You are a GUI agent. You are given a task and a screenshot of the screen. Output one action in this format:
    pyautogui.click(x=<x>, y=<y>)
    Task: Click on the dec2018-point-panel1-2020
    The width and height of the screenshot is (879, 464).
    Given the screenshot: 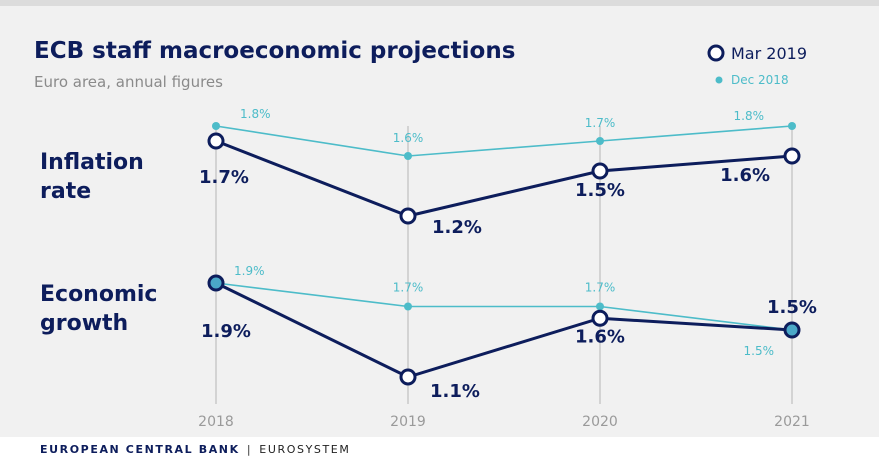 What is the action you would take?
    pyautogui.click(x=600, y=306)
    